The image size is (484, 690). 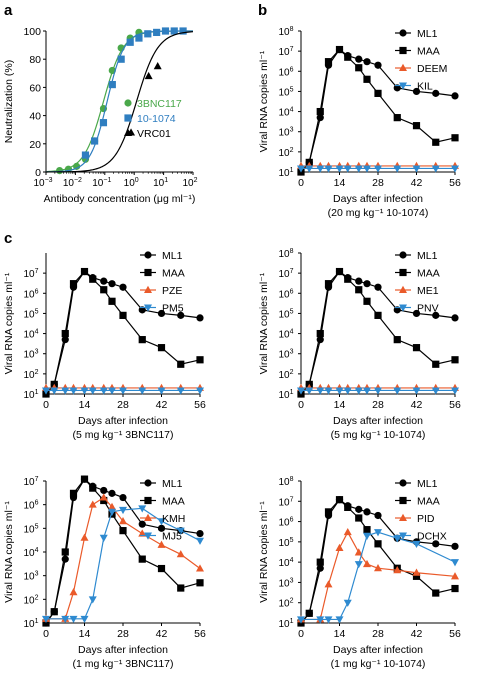 I want to click on series-KMH, so click(x=123, y=557).